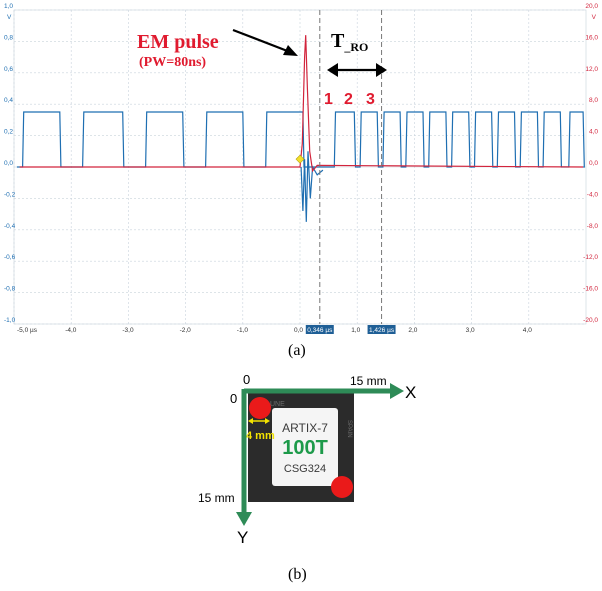 The image size is (602, 591). I want to click on x-tick-label: 0,0, so click(298, 330).